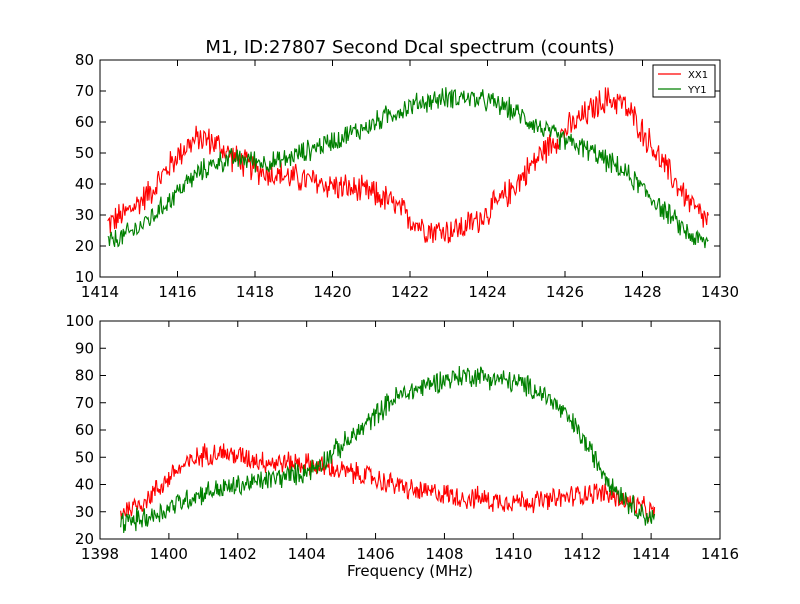 The width and height of the screenshot is (800, 604). Describe the element at coordinates (410, 571) in the screenshot. I see `x-axis-label: Frequency (MHz)` at that location.